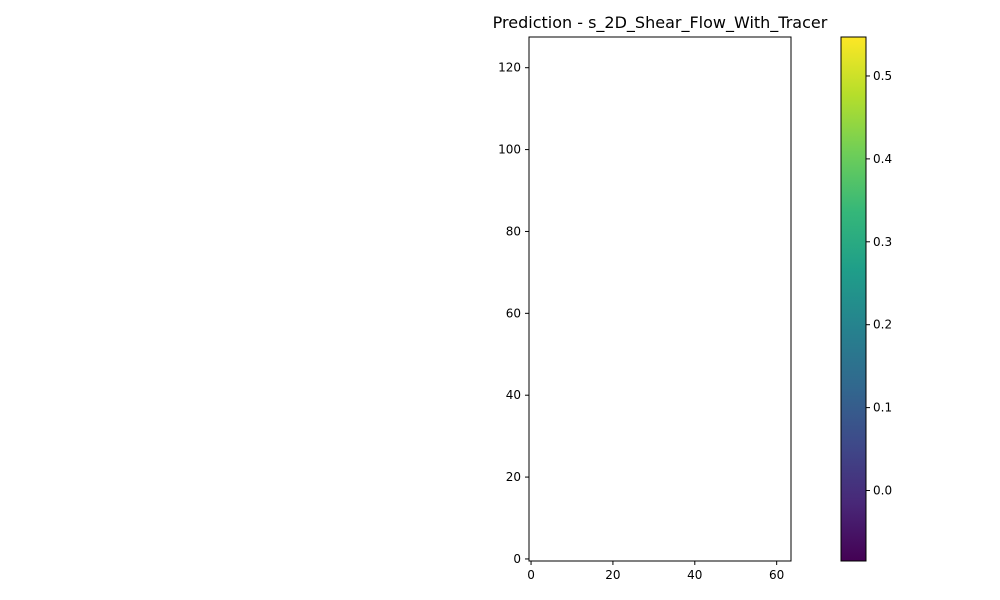 This screenshot has width=1000, height=600. I want to click on y-tick-label: 20, so click(513, 477).